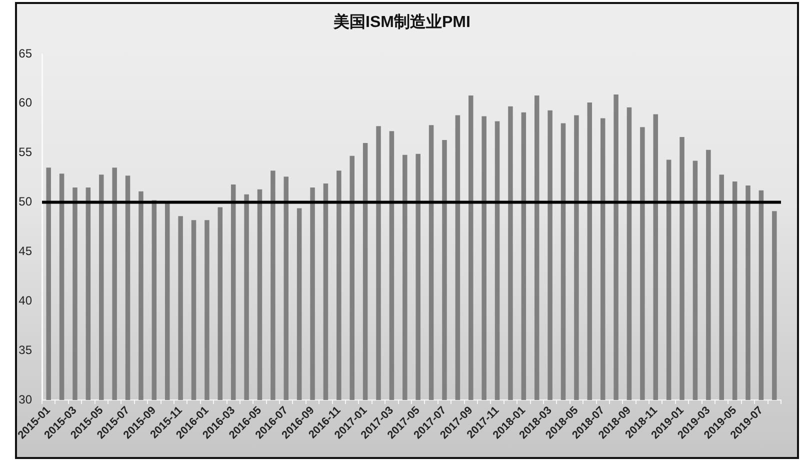 Image resolution: width=804 pixels, height=463 pixels. Describe the element at coordinates (25, 349) in the screenshot. I see `y-tick-label: 35` at that location.